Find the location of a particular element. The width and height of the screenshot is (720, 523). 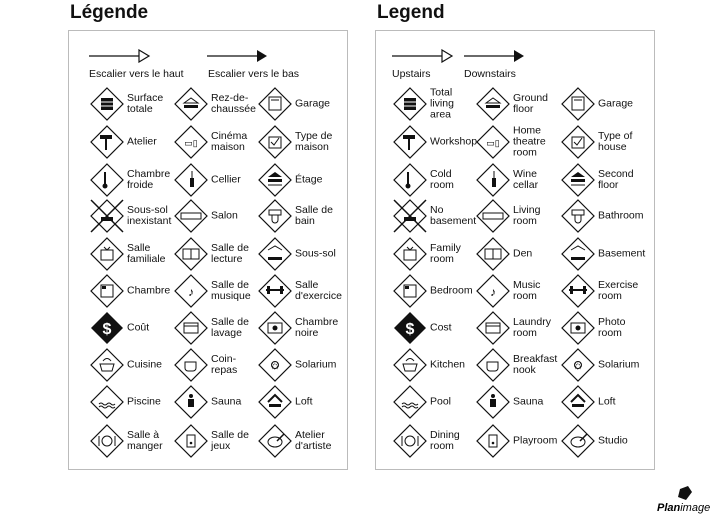

legend-item-label: Wine cellar is located at coordinates (526, 179).